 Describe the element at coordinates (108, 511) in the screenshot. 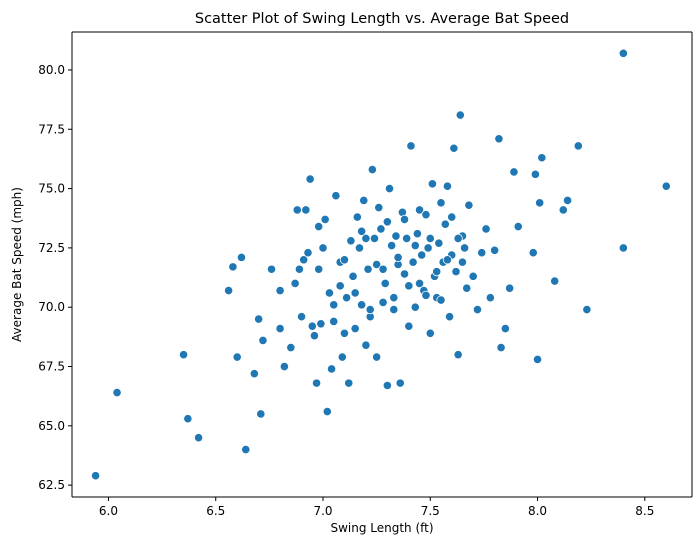

I see `x-tick-label: 6.0` at that location.